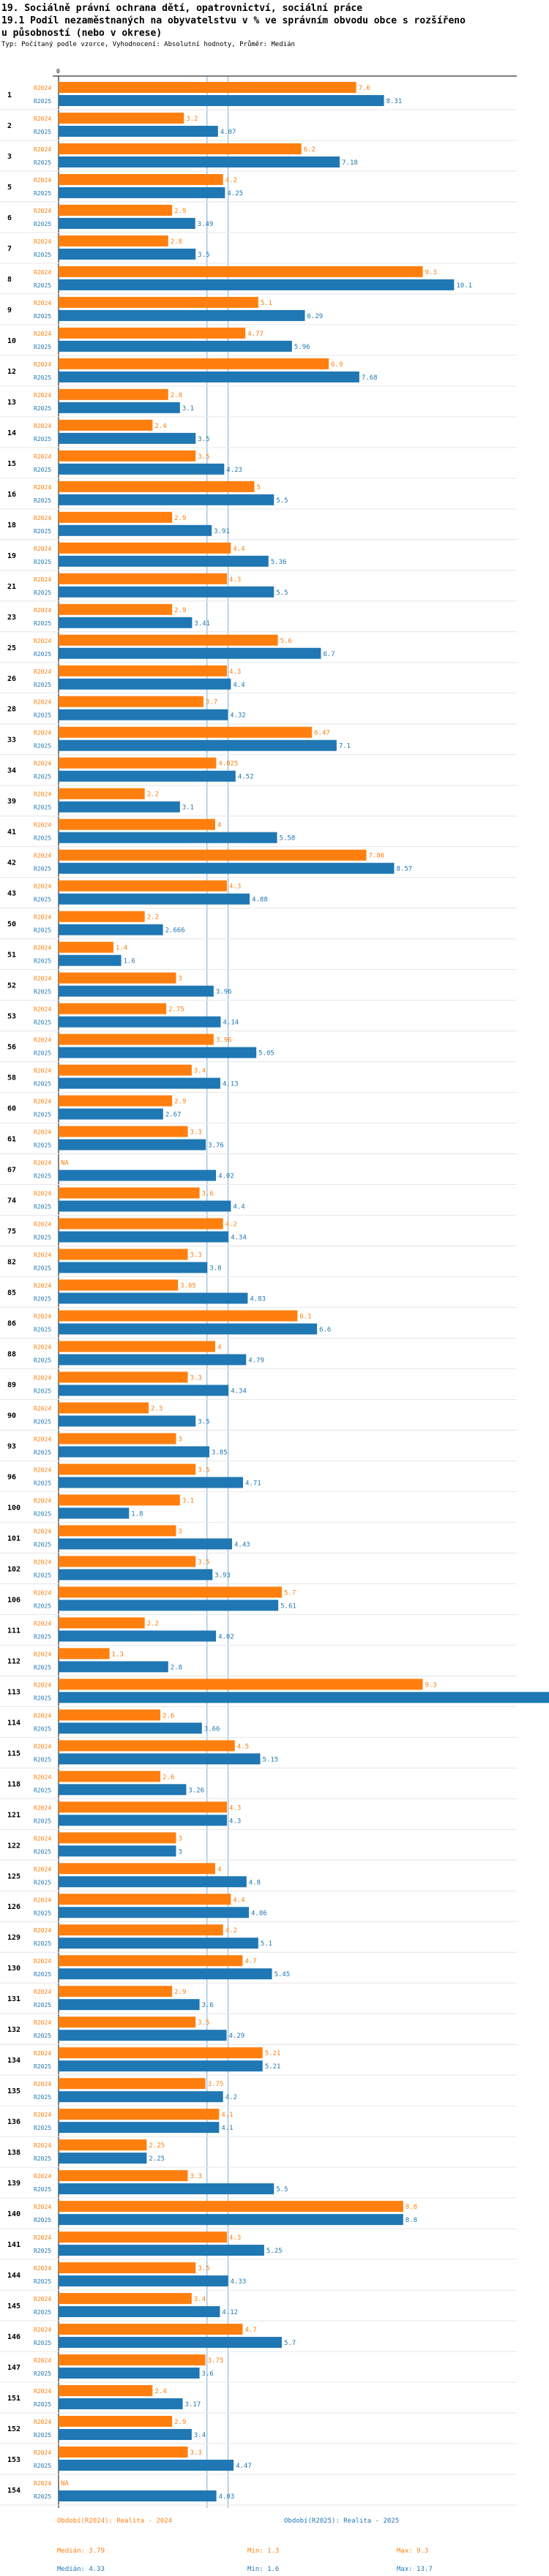  What do you see at coordinates (244, 2466) in the screenshot?
I see `value-label-r2025: 4.47` at bounding box center [244, 2466].